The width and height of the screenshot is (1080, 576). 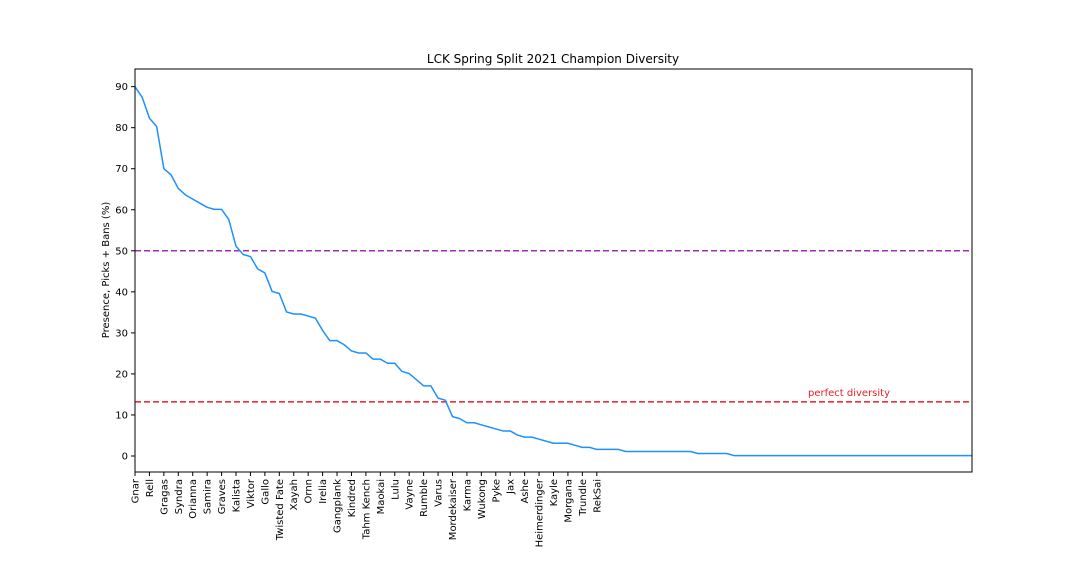 I want to click on x-tick-label: Kindred, so click(x=352, y=498).